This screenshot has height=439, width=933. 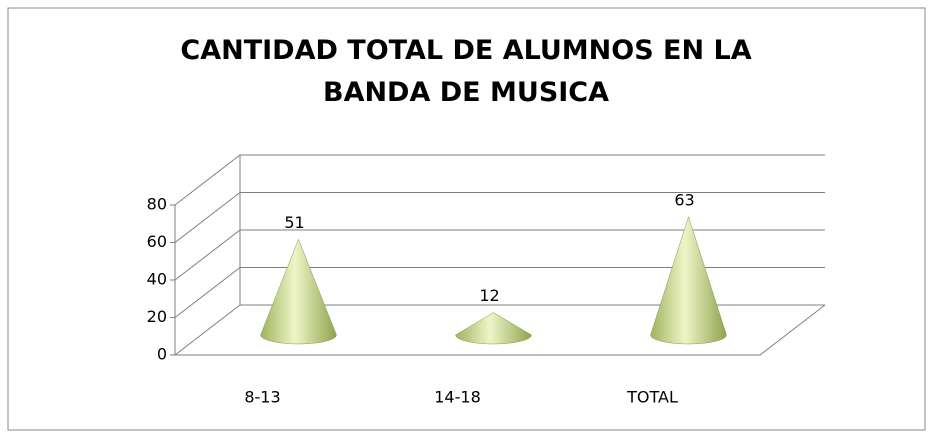 What do you see at coordinates (457, 397) in the screenshot?
I see `x-tick-label: 14-18` at bounding box center [457, 397].